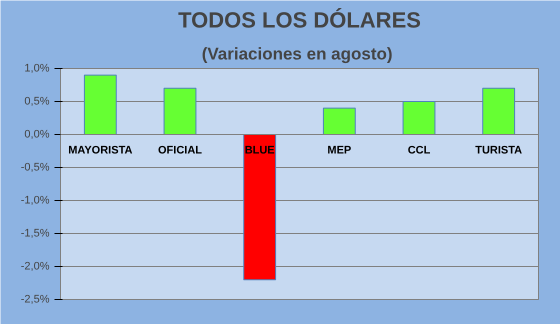  I want to click on y-tick-label: 0,0%, so click(37, 134).